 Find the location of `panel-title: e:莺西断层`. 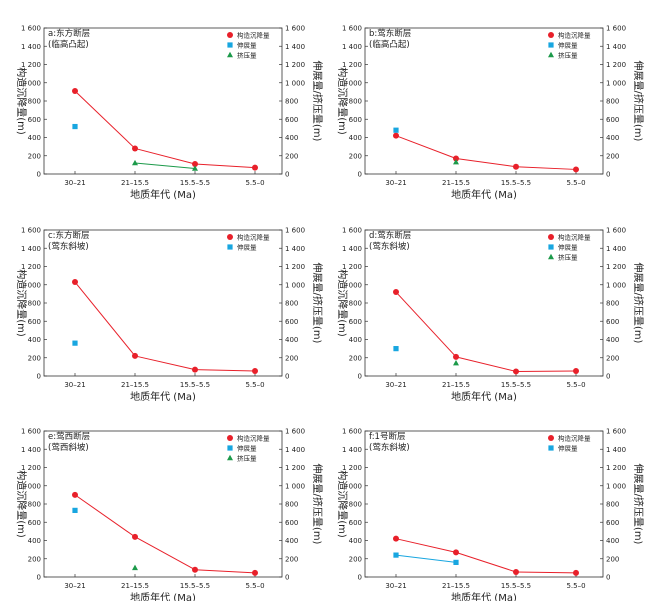

panel-title: e:莺西断层 is located at coordinates (69, 436).